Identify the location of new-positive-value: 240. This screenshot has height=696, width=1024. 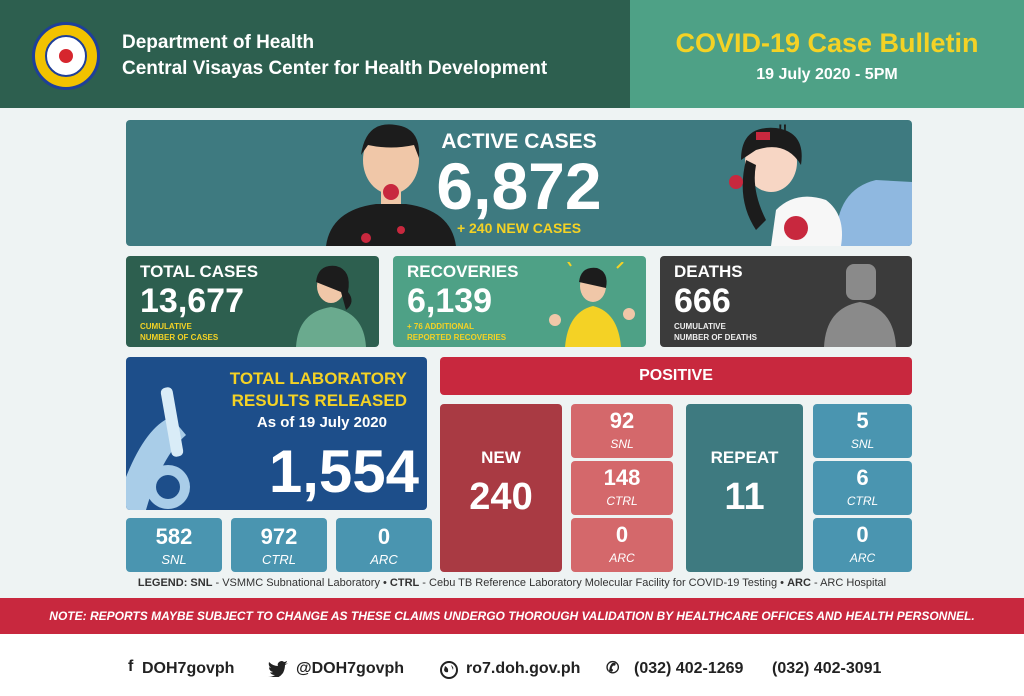
(501, 497).